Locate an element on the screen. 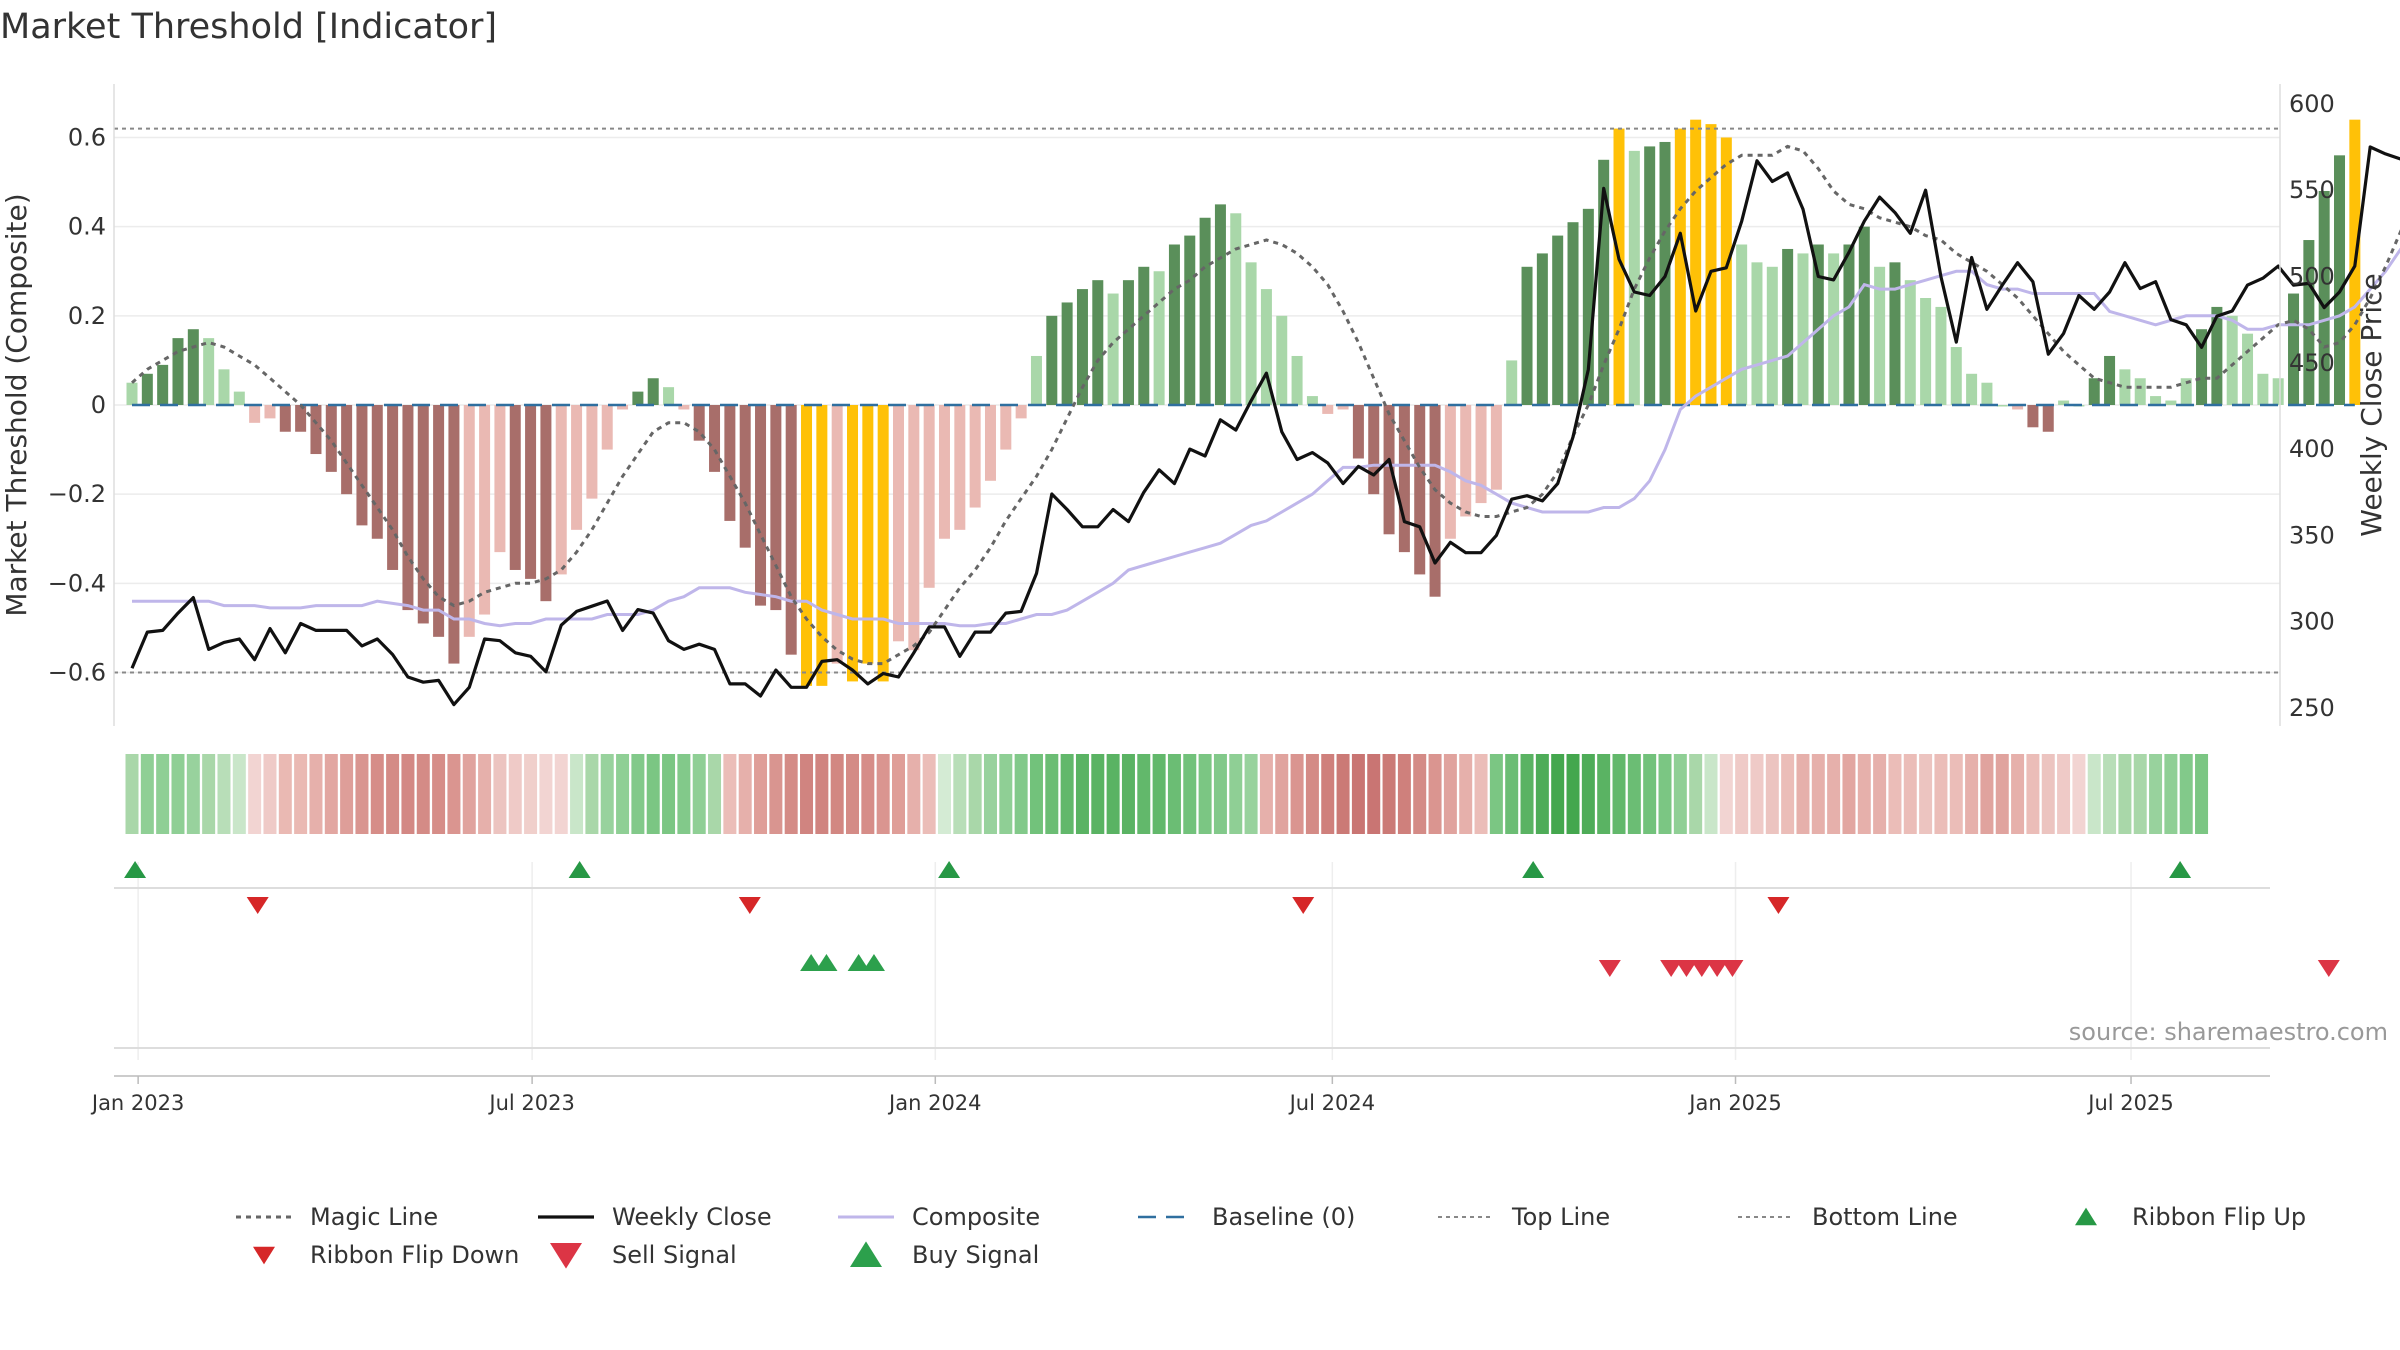 This screenshot has height=1350, width=2400. legend-label: Ribbon Flip Up is located at coordinates (2219, 1217).